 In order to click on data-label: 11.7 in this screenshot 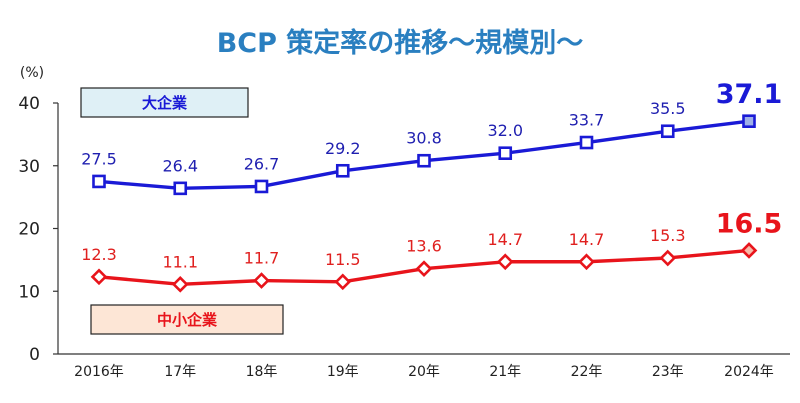, I will do `click(262, 258)`.